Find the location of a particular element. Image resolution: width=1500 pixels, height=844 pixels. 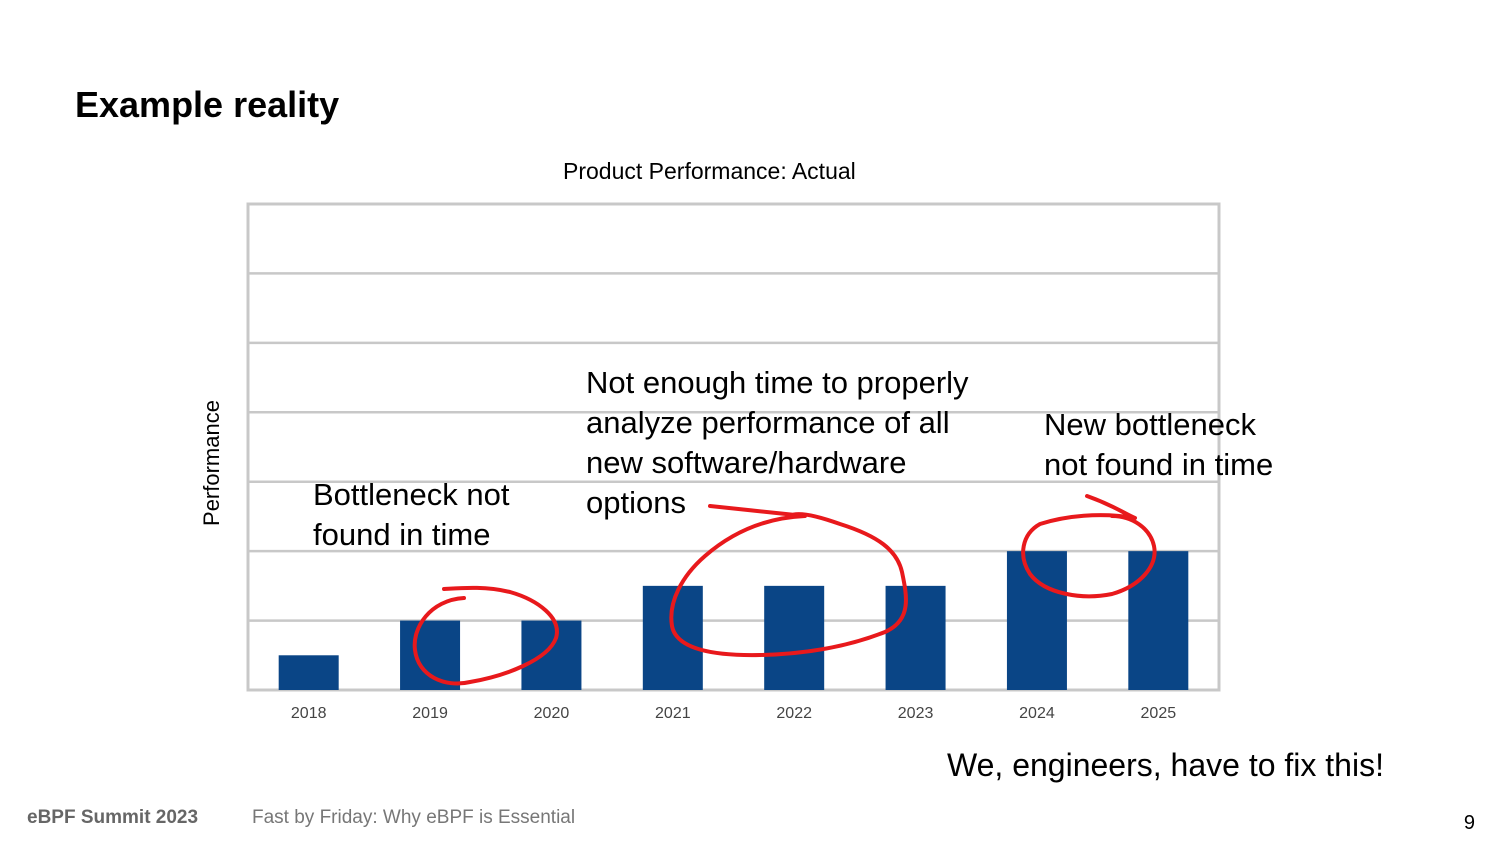

tick-layer: 2018 2019 2020 2021 2022 2023 2024 2025 is located at coordinates (733, 713).